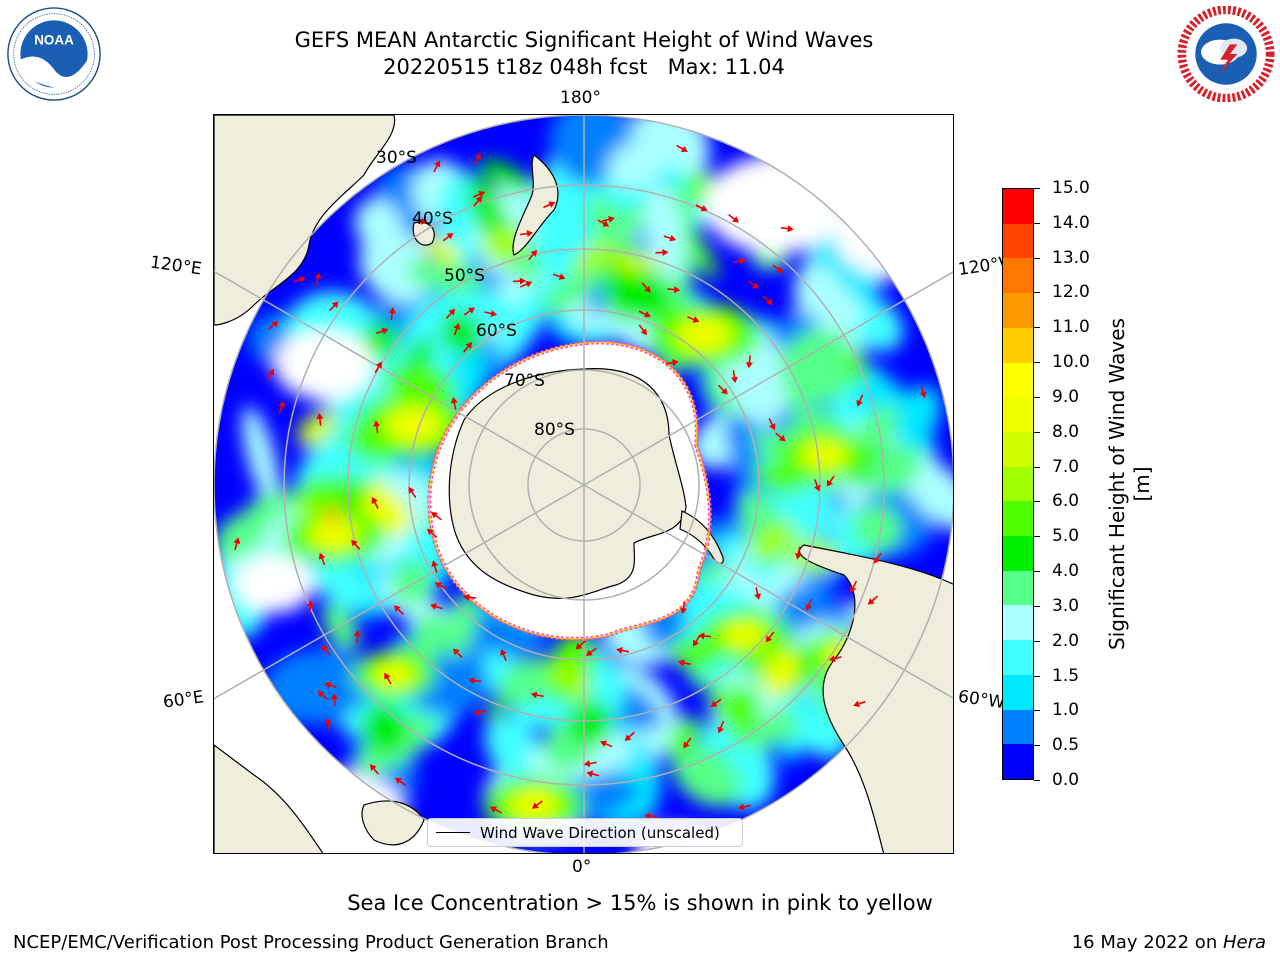 The height and width of the screenshot is (960, 1280). What do you see at coordinates (1056, 710) in the screenshot?
I see `colorbar-tick-label: 1.0` at bounding box center [1056, 710].